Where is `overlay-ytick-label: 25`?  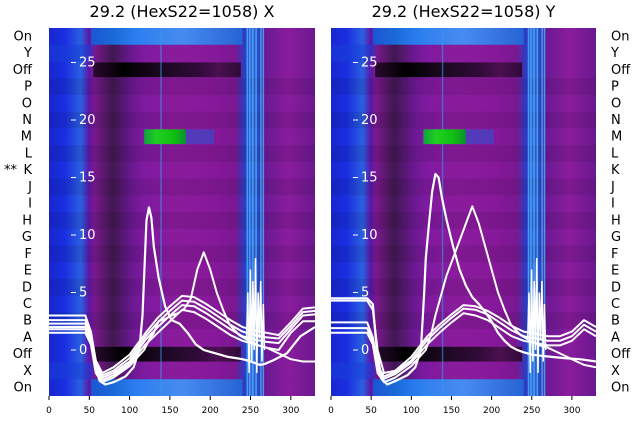
overlay-ytick-label: 25 is located at coordinates (369, 63).